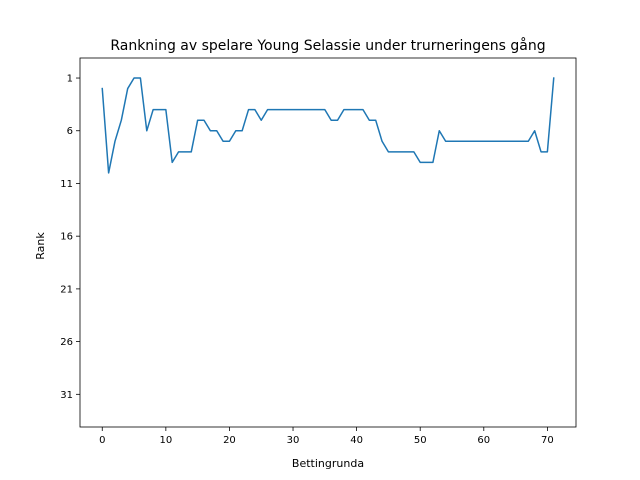 Image resolution: width=640 pixels, height=480 pixels. Describe the element at coordinates (356, 440) in the screenshot. I see `x-tick-label: 40` at that location.